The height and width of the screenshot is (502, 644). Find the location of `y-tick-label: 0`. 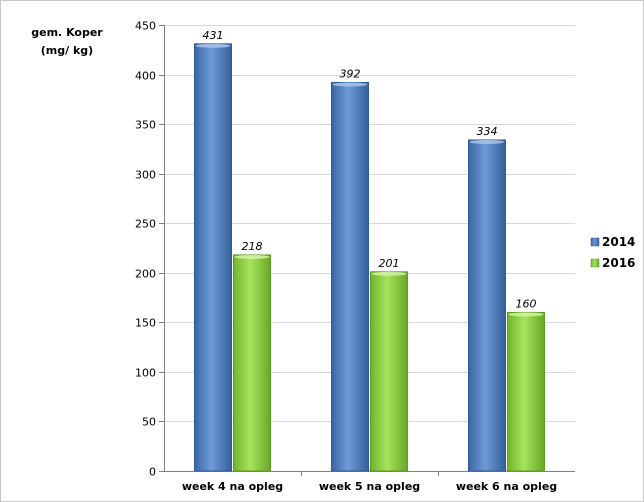

y-tick-label: 0 is located at coordinates (152, 472).